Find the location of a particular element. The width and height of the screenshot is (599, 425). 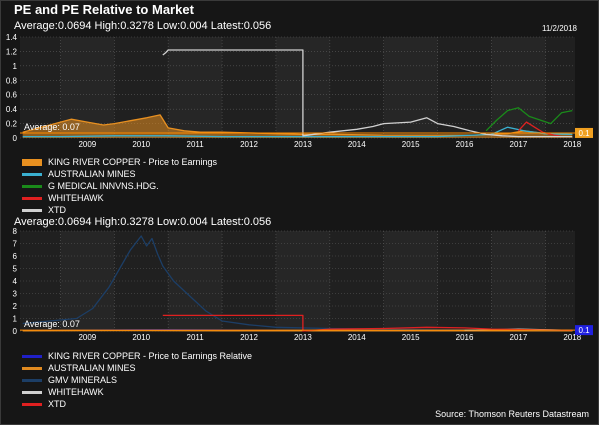

panel1-average-label: Average: 0.07 is located at coordinates (52, 127).